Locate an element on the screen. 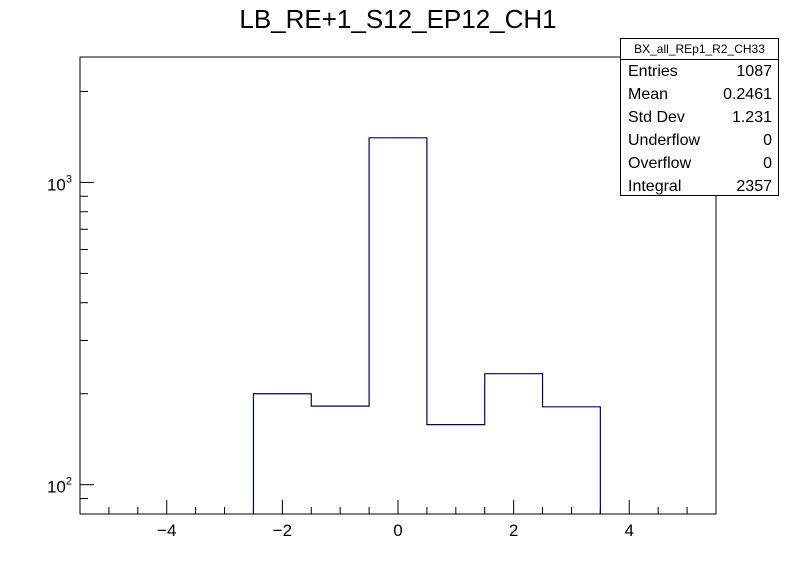  stats-value: 0.2461 is located at coordinates (747, 94).